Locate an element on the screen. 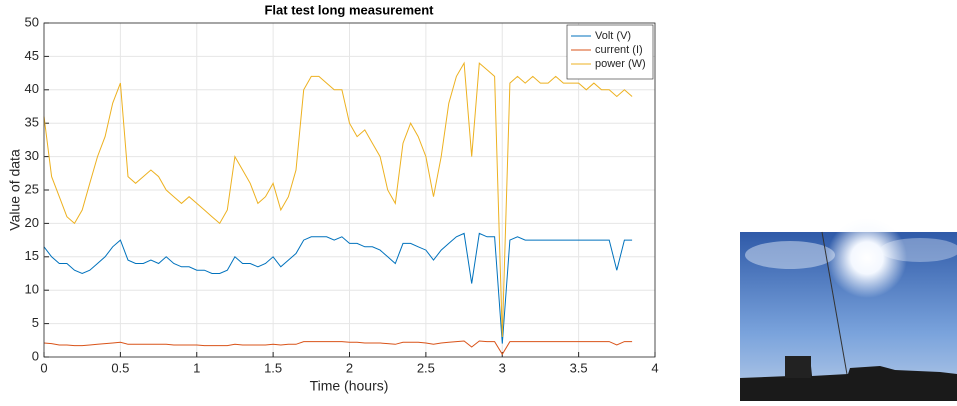  legend-box is located at coordinates (610, 52).